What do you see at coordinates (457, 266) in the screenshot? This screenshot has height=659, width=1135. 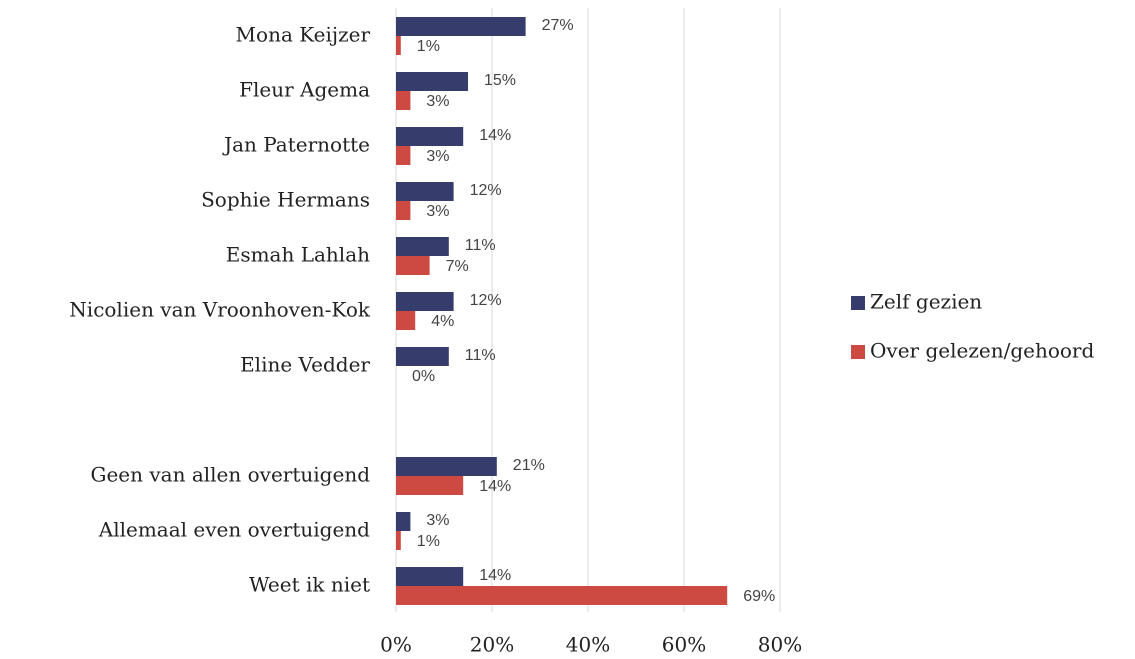 I see `value-label: 7%` at bounding box center [457, 266].